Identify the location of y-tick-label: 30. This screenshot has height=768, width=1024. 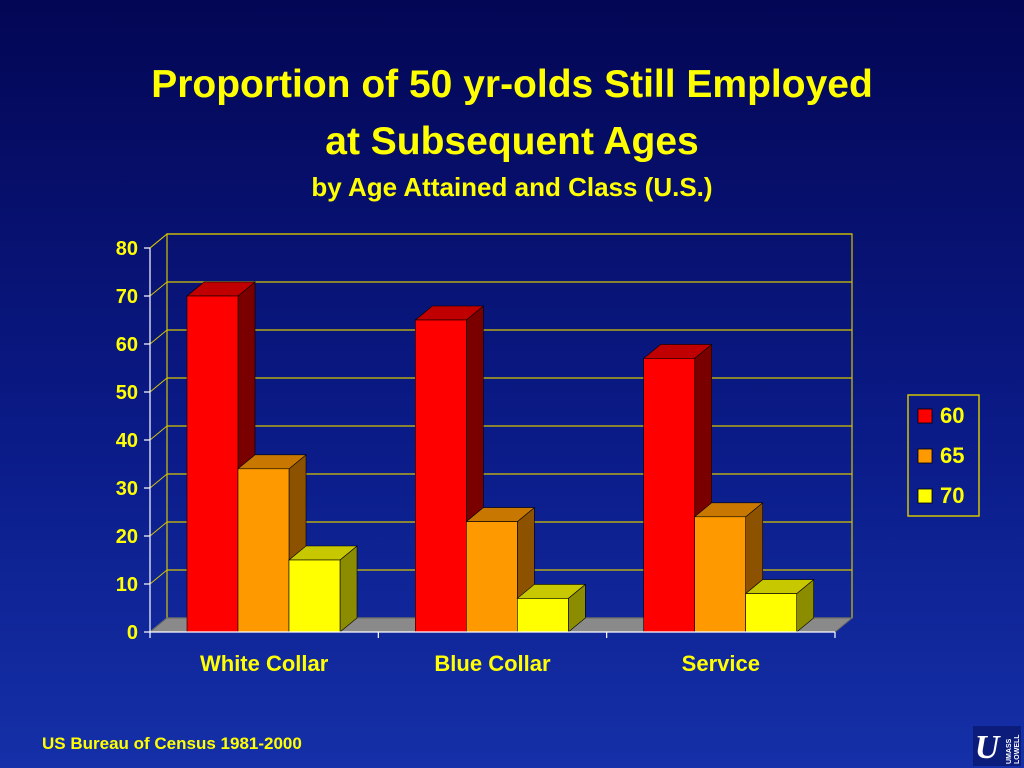
(127, 489).